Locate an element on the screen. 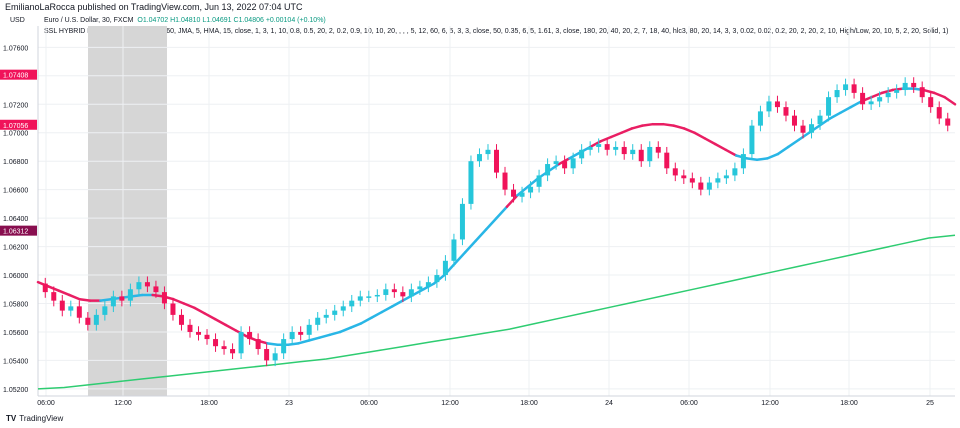 The image size is (960, 428). x-tick-label: 06:00 is located at coordinates (689, 403).